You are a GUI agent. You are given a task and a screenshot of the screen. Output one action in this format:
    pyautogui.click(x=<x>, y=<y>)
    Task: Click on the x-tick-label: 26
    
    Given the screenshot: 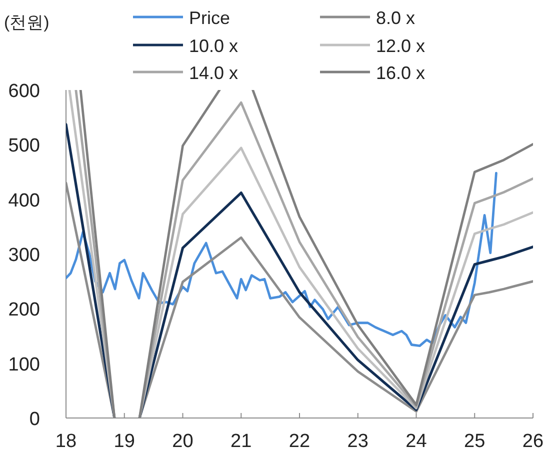 What is the action you would take?
    pyautogui.click(x=533, y=441)
    